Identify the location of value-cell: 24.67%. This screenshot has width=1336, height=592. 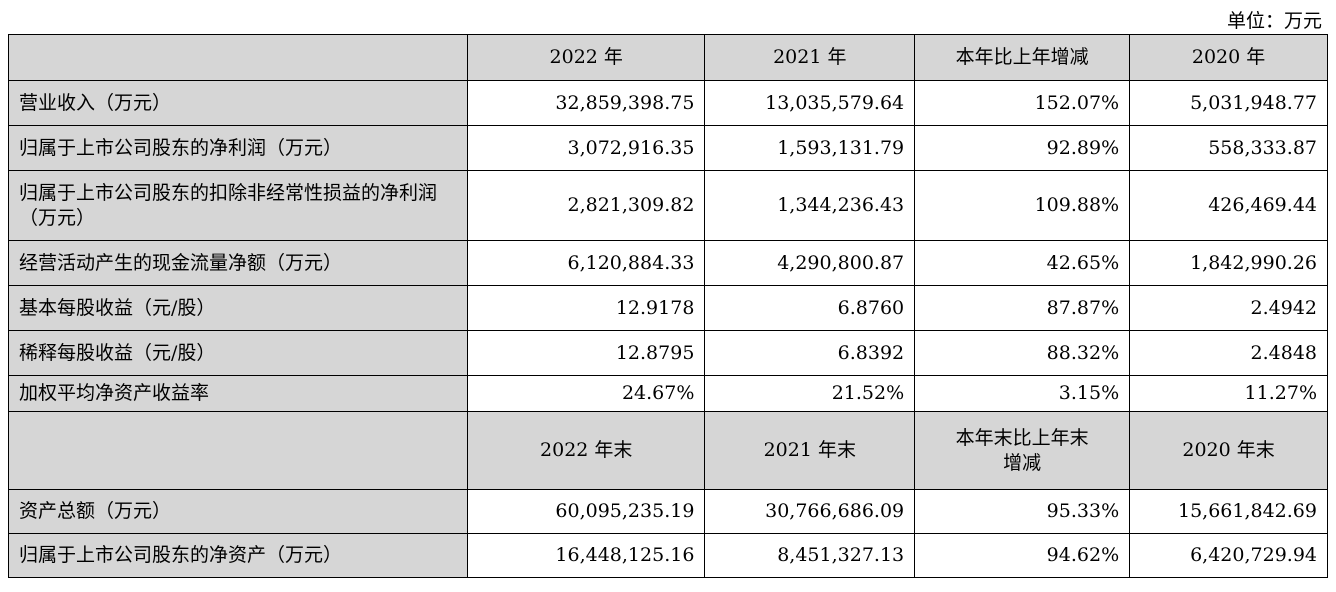
(586, 393).